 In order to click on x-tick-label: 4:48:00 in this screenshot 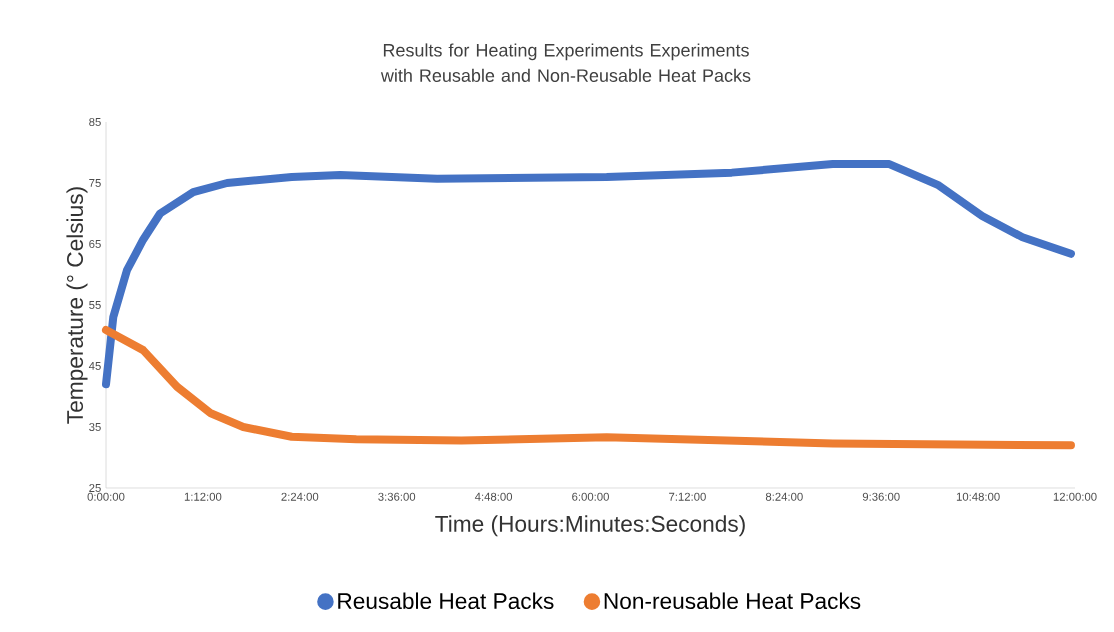, I will do `click(493, 496)`.